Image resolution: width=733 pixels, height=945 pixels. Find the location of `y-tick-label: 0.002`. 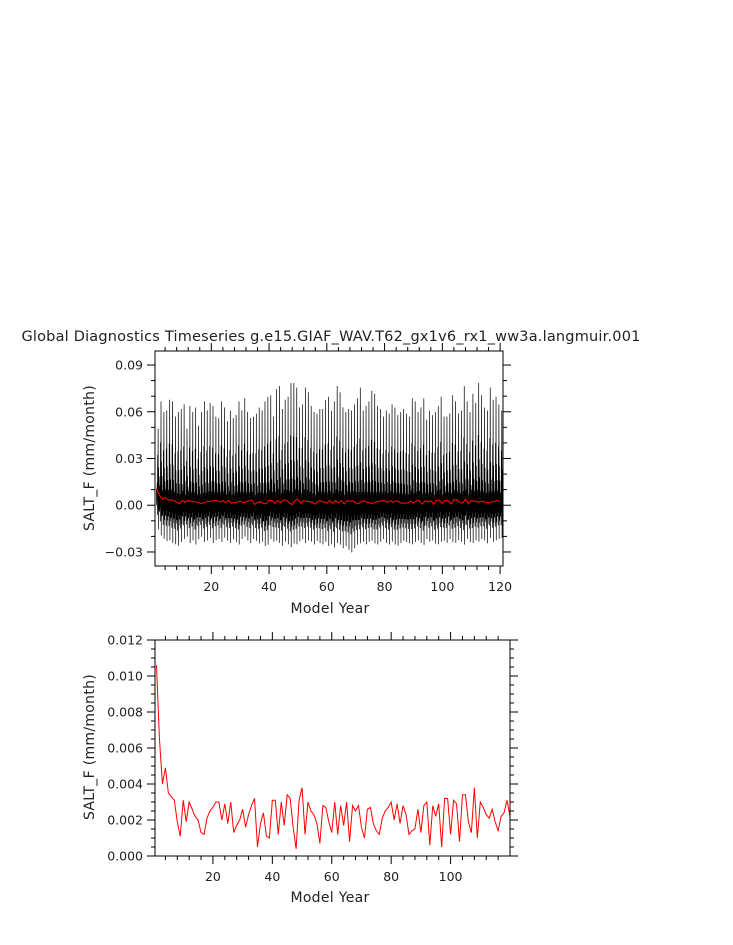

y-tick-label: 0.002 is located at coordinates (125, 820).